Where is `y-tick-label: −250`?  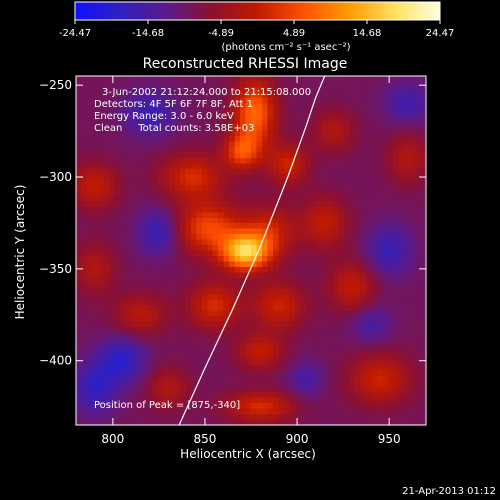 y-tick-label: −250 is located at coordinates (55, 85).